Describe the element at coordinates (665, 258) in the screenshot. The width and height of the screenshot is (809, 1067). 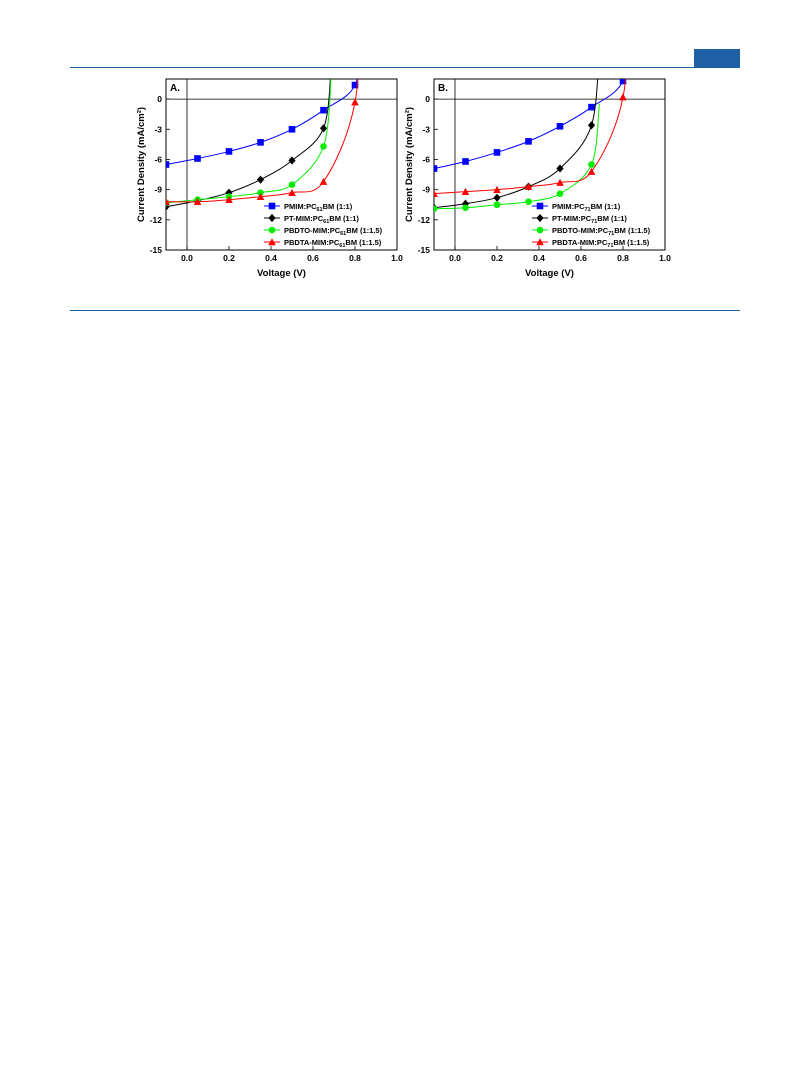
I see `x-tick-label: 1.0` at that location.